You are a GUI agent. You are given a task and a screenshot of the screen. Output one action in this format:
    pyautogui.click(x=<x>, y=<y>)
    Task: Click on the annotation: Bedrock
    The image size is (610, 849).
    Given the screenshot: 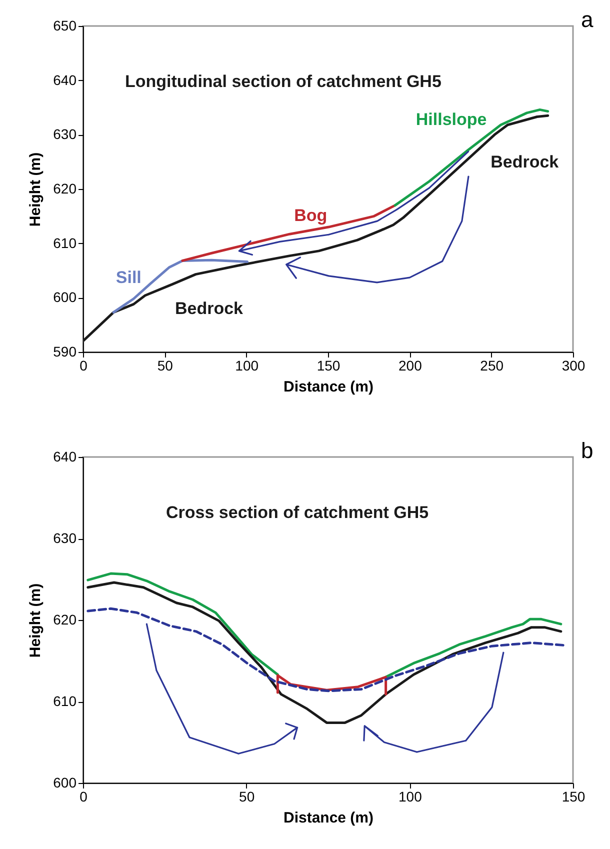 What is the action you would take?
    pyautogui.click(x=209, y=308)
    